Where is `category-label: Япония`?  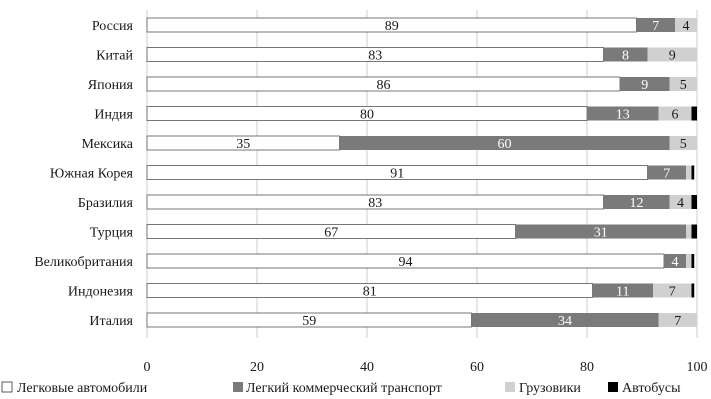 category-label: Япония is located at coordinates (111, 85).